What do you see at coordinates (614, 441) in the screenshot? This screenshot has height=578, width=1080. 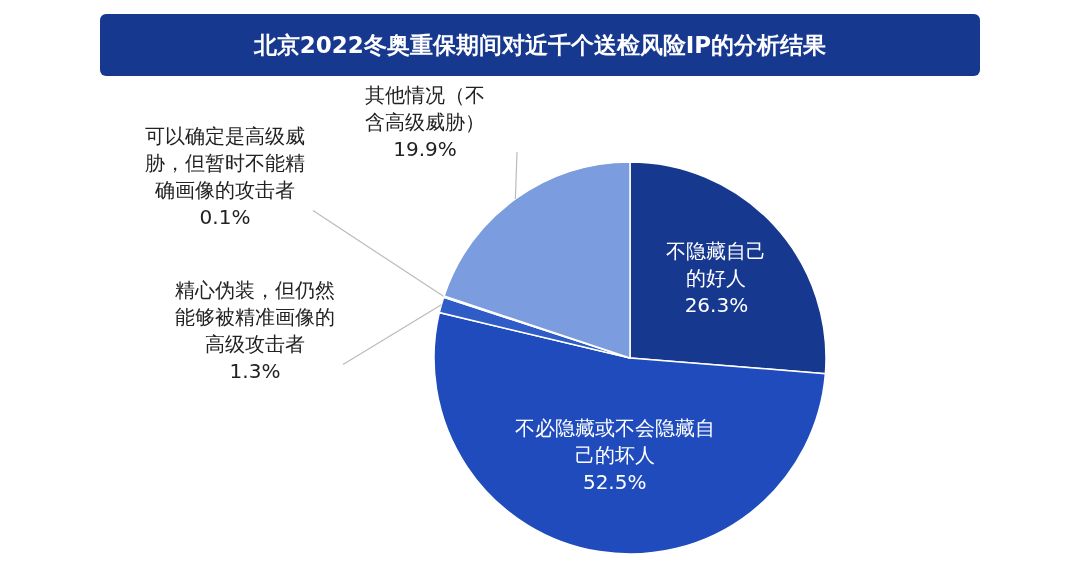 I see `slice-label: 不必隐藏或不会隐藏自己的坏人` at bounding box center [614, 441].